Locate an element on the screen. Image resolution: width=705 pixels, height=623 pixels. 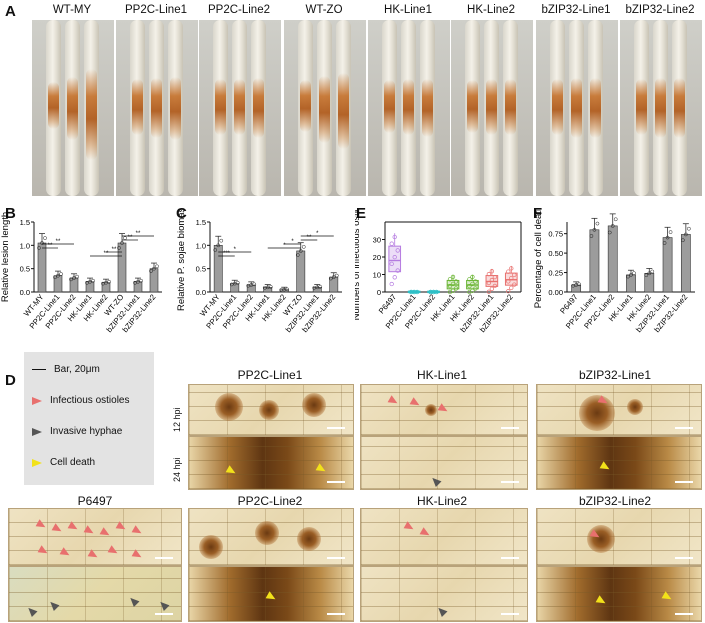
y-tick-label: 0.0 is located at coordinates (201, 292).